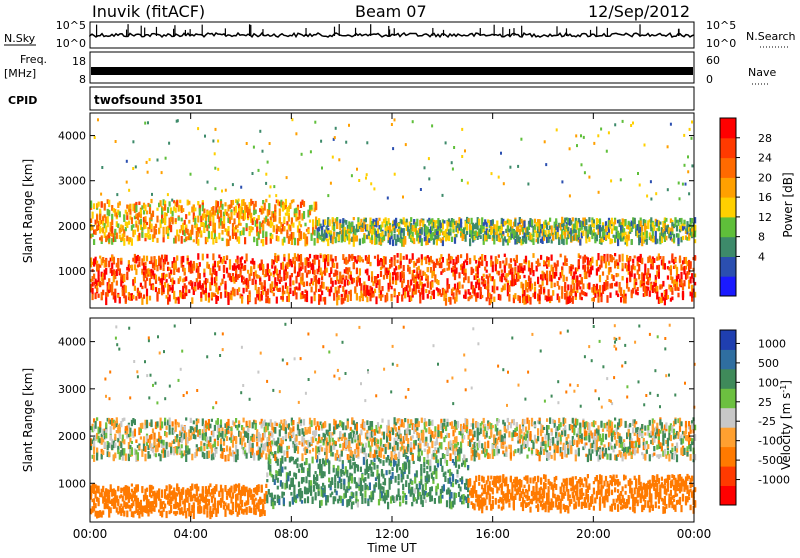 This screenshot has height=558, width=800. Describe the element at coordinates (762, 72) in the screenshot. I see `nave-label: Nave` at that location.